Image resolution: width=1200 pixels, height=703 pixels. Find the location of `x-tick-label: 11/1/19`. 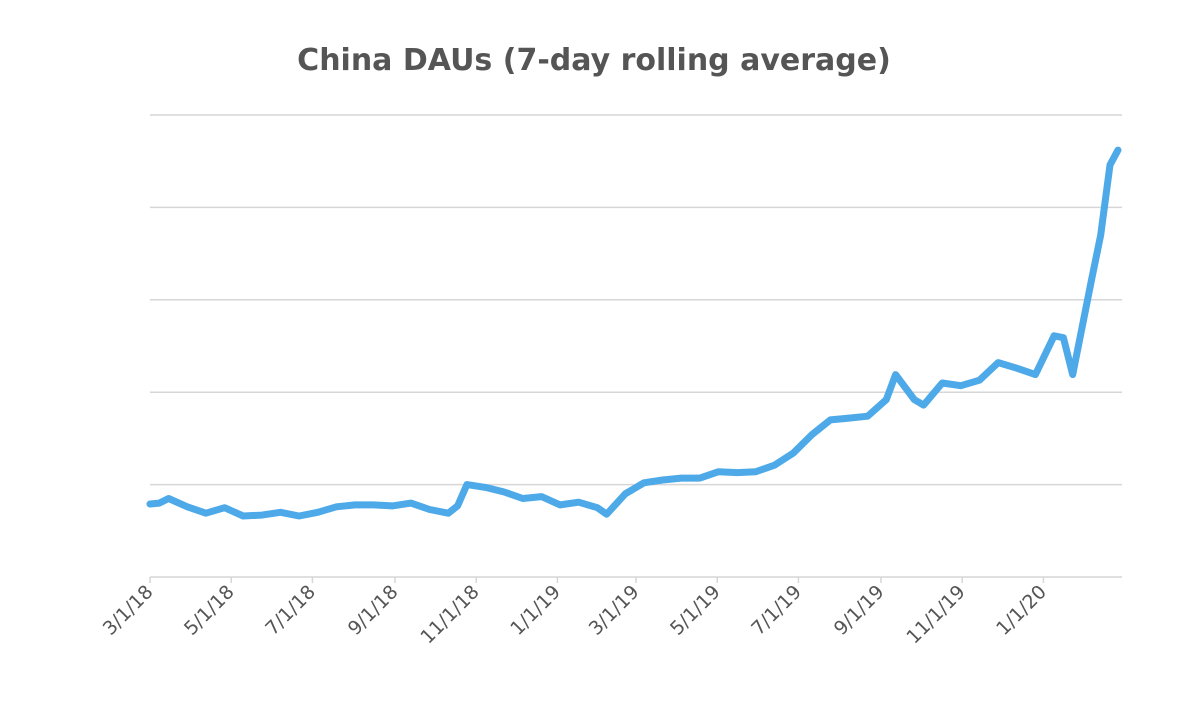

x-tick-label: 11/1/19 is located at coordinates (935, 614).